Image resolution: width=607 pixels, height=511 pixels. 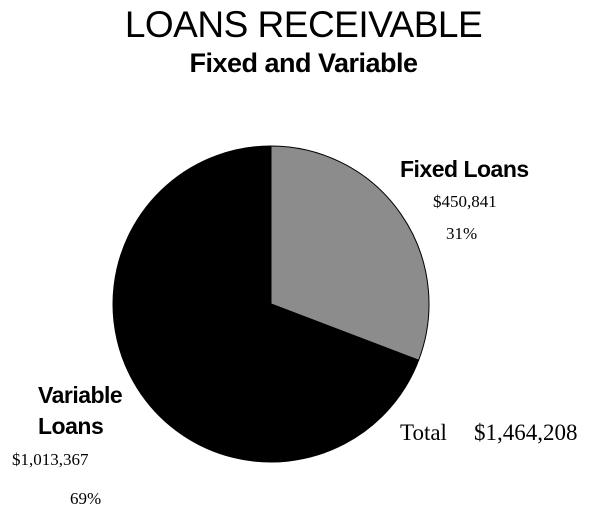 I want to click on chart-title: LOANS RECEIVABLE, so click(x=303, y=24).